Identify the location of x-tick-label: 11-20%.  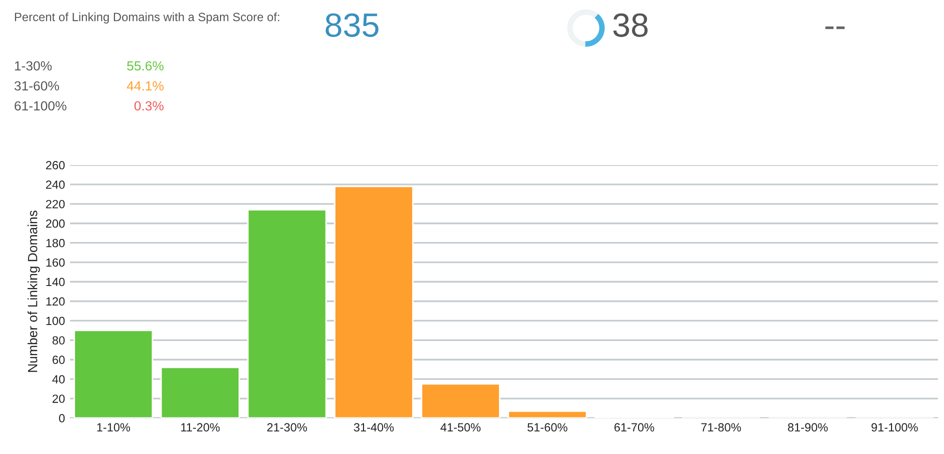
(200, 427).